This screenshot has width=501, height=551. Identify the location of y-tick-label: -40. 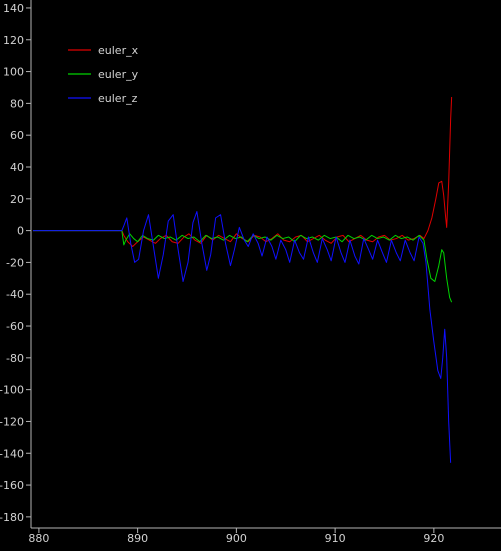
(15, 294).